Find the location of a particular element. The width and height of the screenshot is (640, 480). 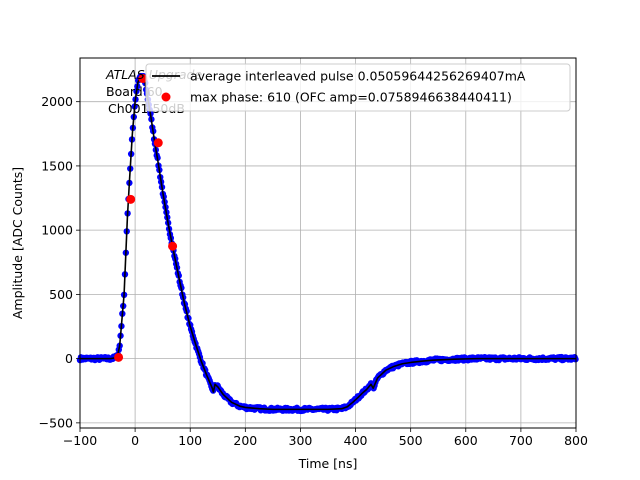

y-tick-label: 1000 is located at coordinates (57, 230).